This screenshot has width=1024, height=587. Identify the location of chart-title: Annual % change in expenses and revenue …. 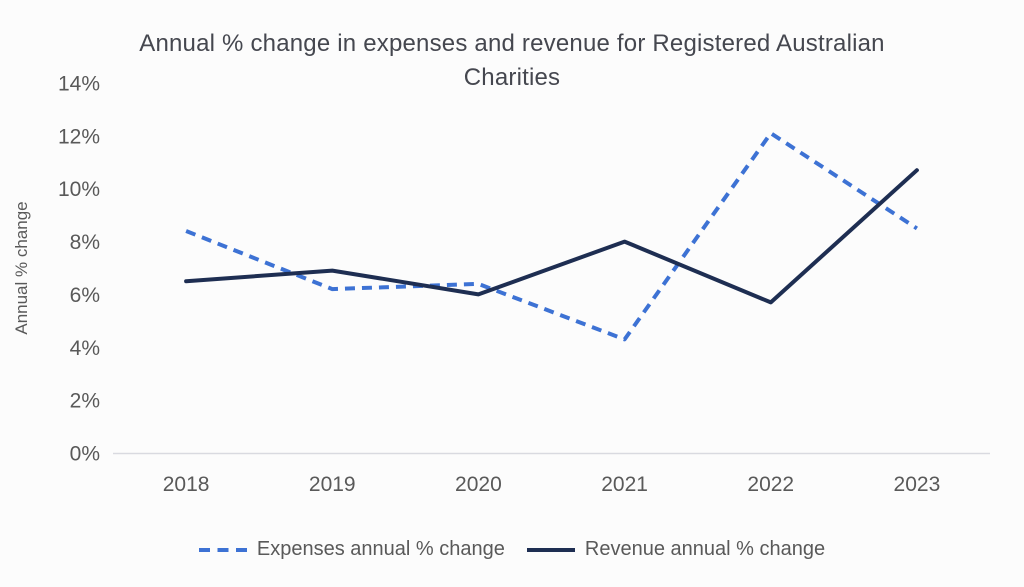
(512, 60).